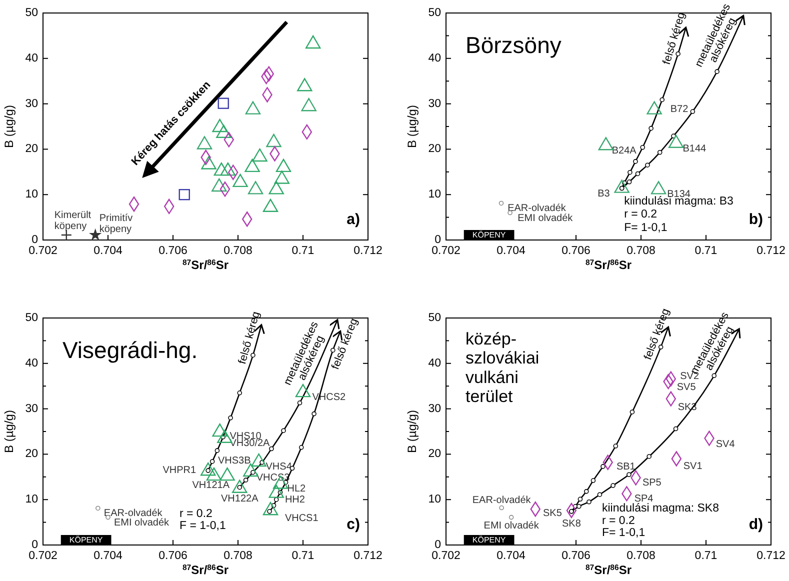  I want to click on band-label: KÖPENY, so click(489, 540).